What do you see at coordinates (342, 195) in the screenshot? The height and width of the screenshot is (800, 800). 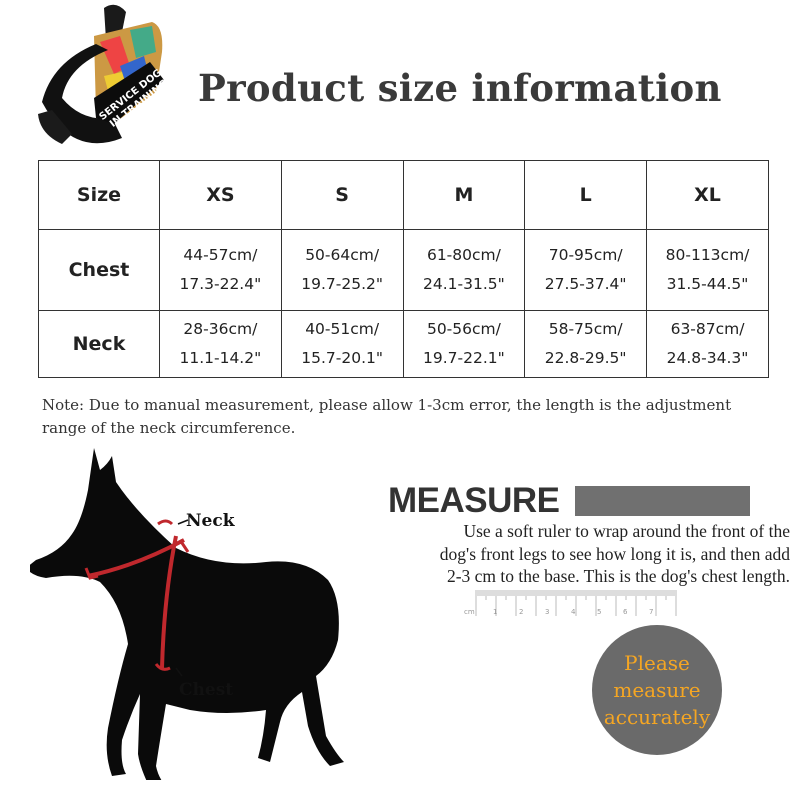 I see `header-cell: S` at bounding box center [342, 195].